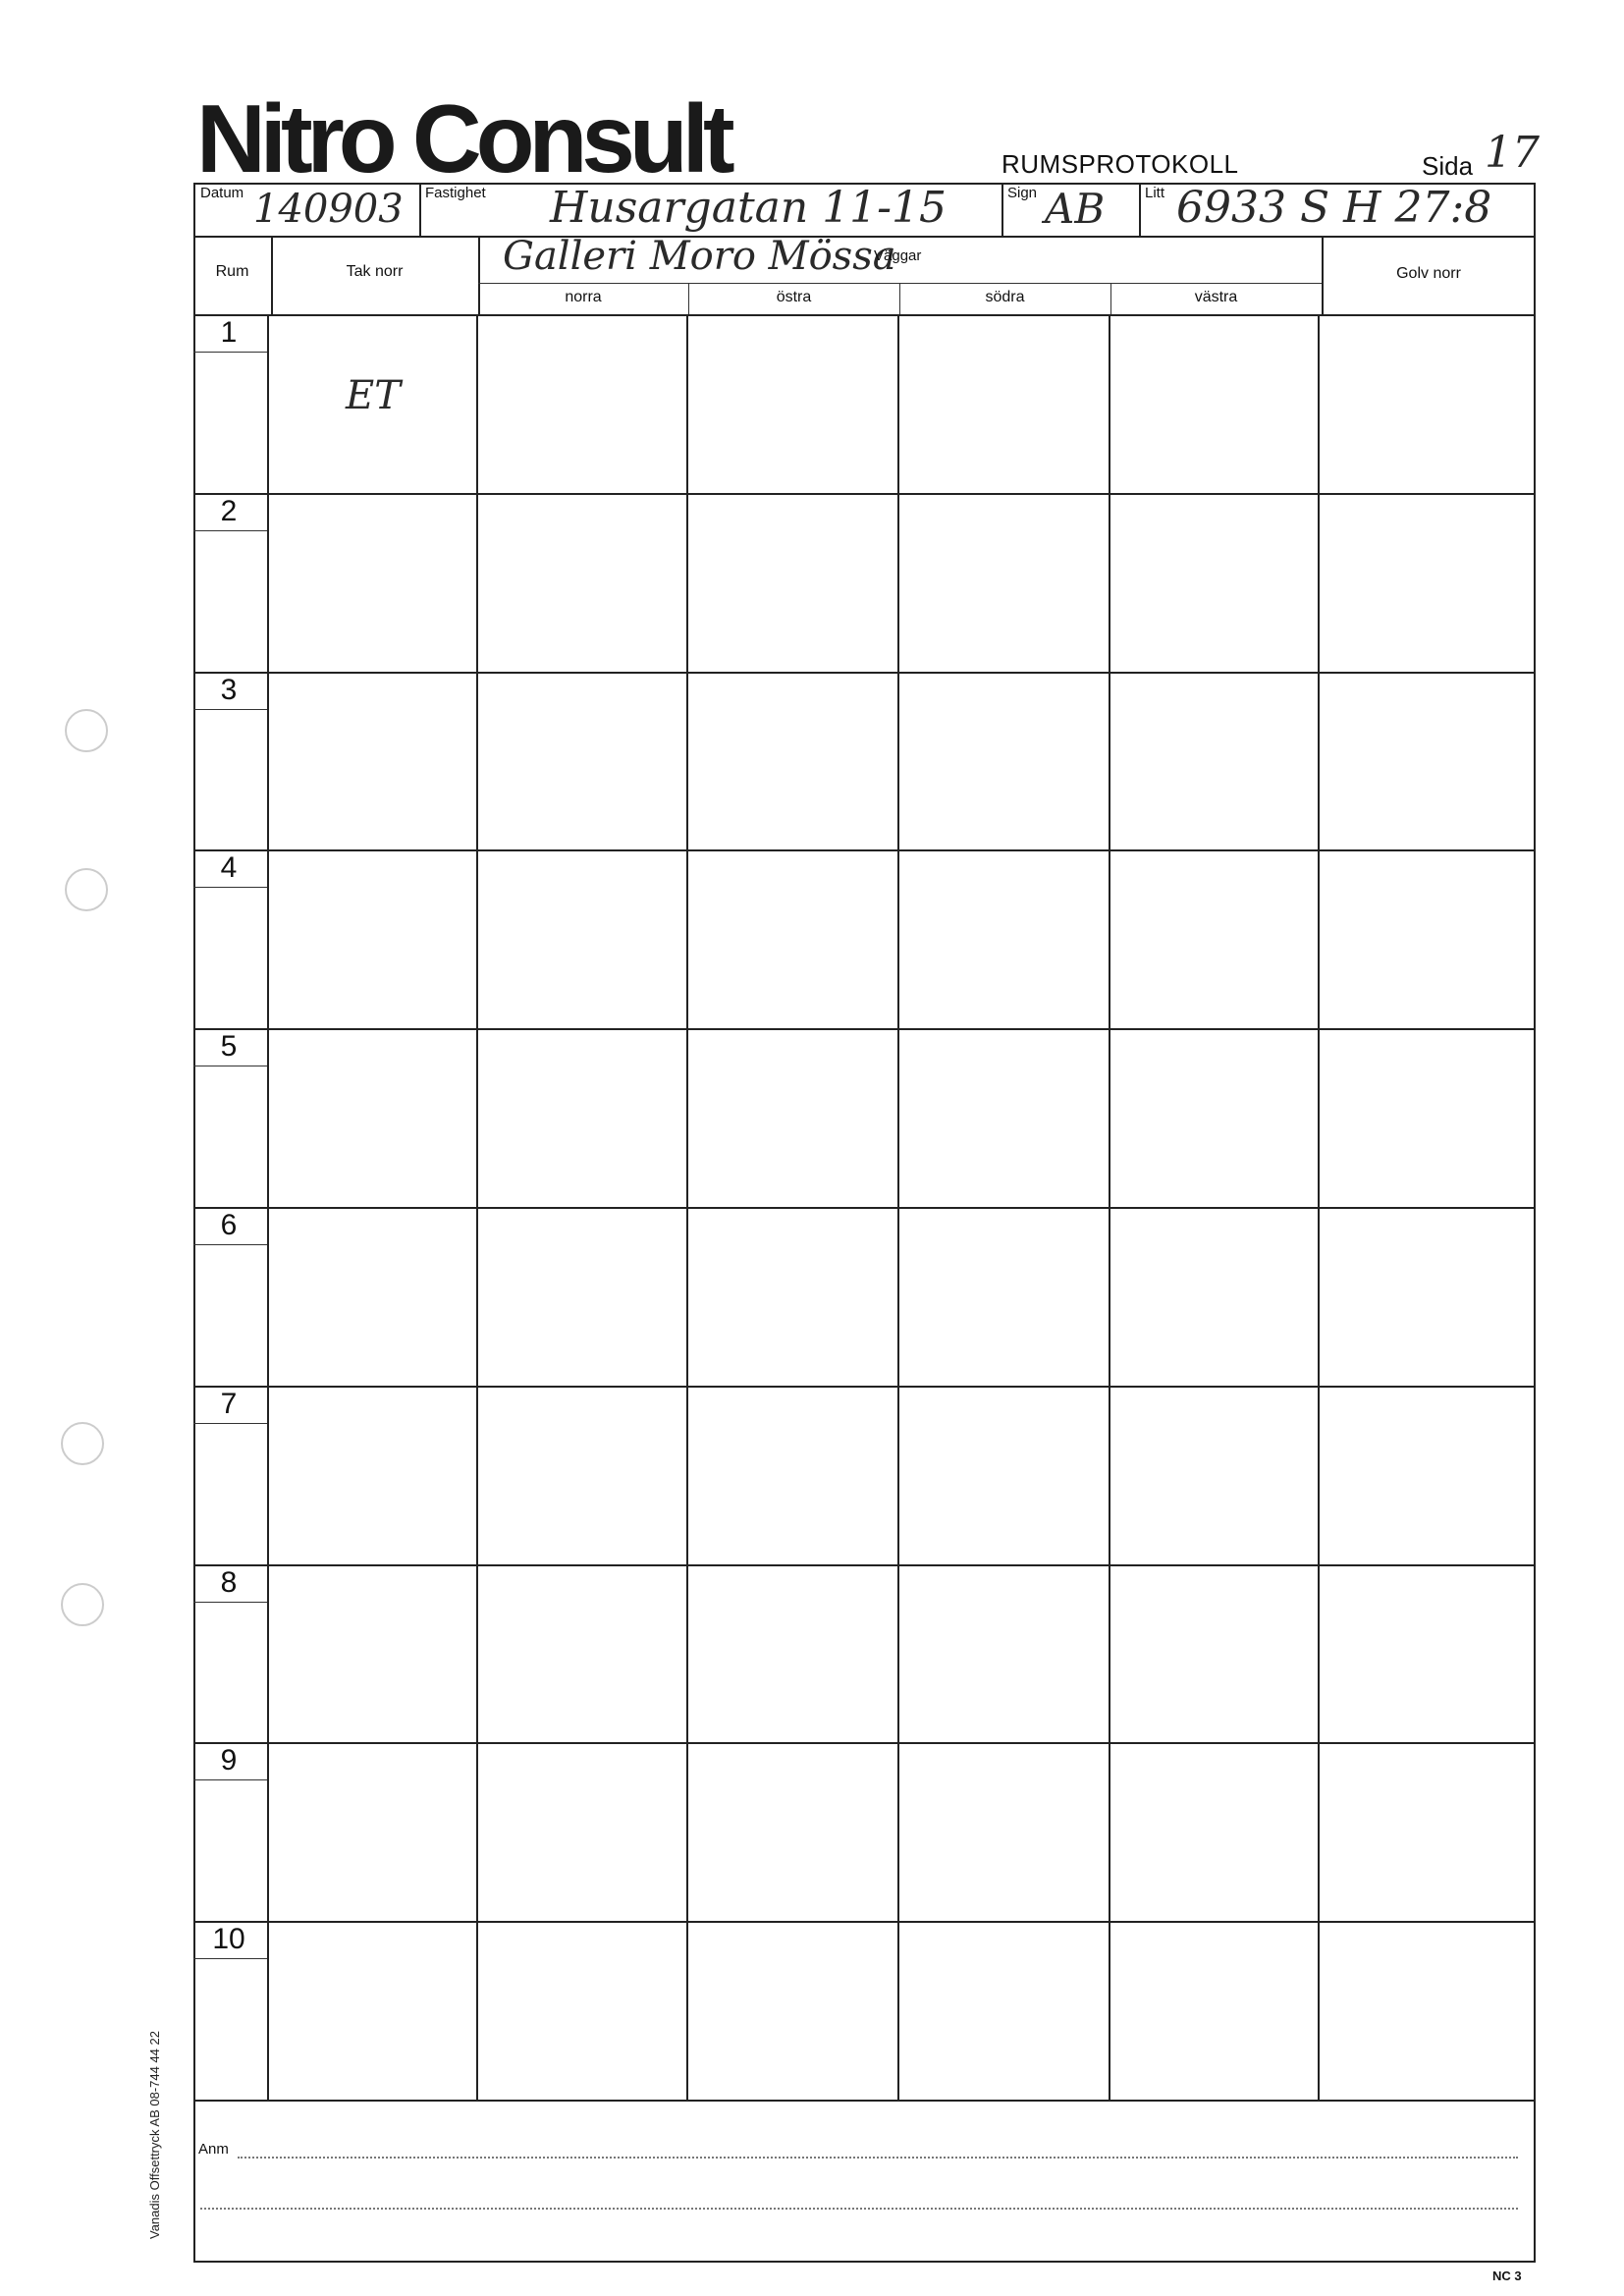  I want to click on row-number: 3, so click(229, 690).